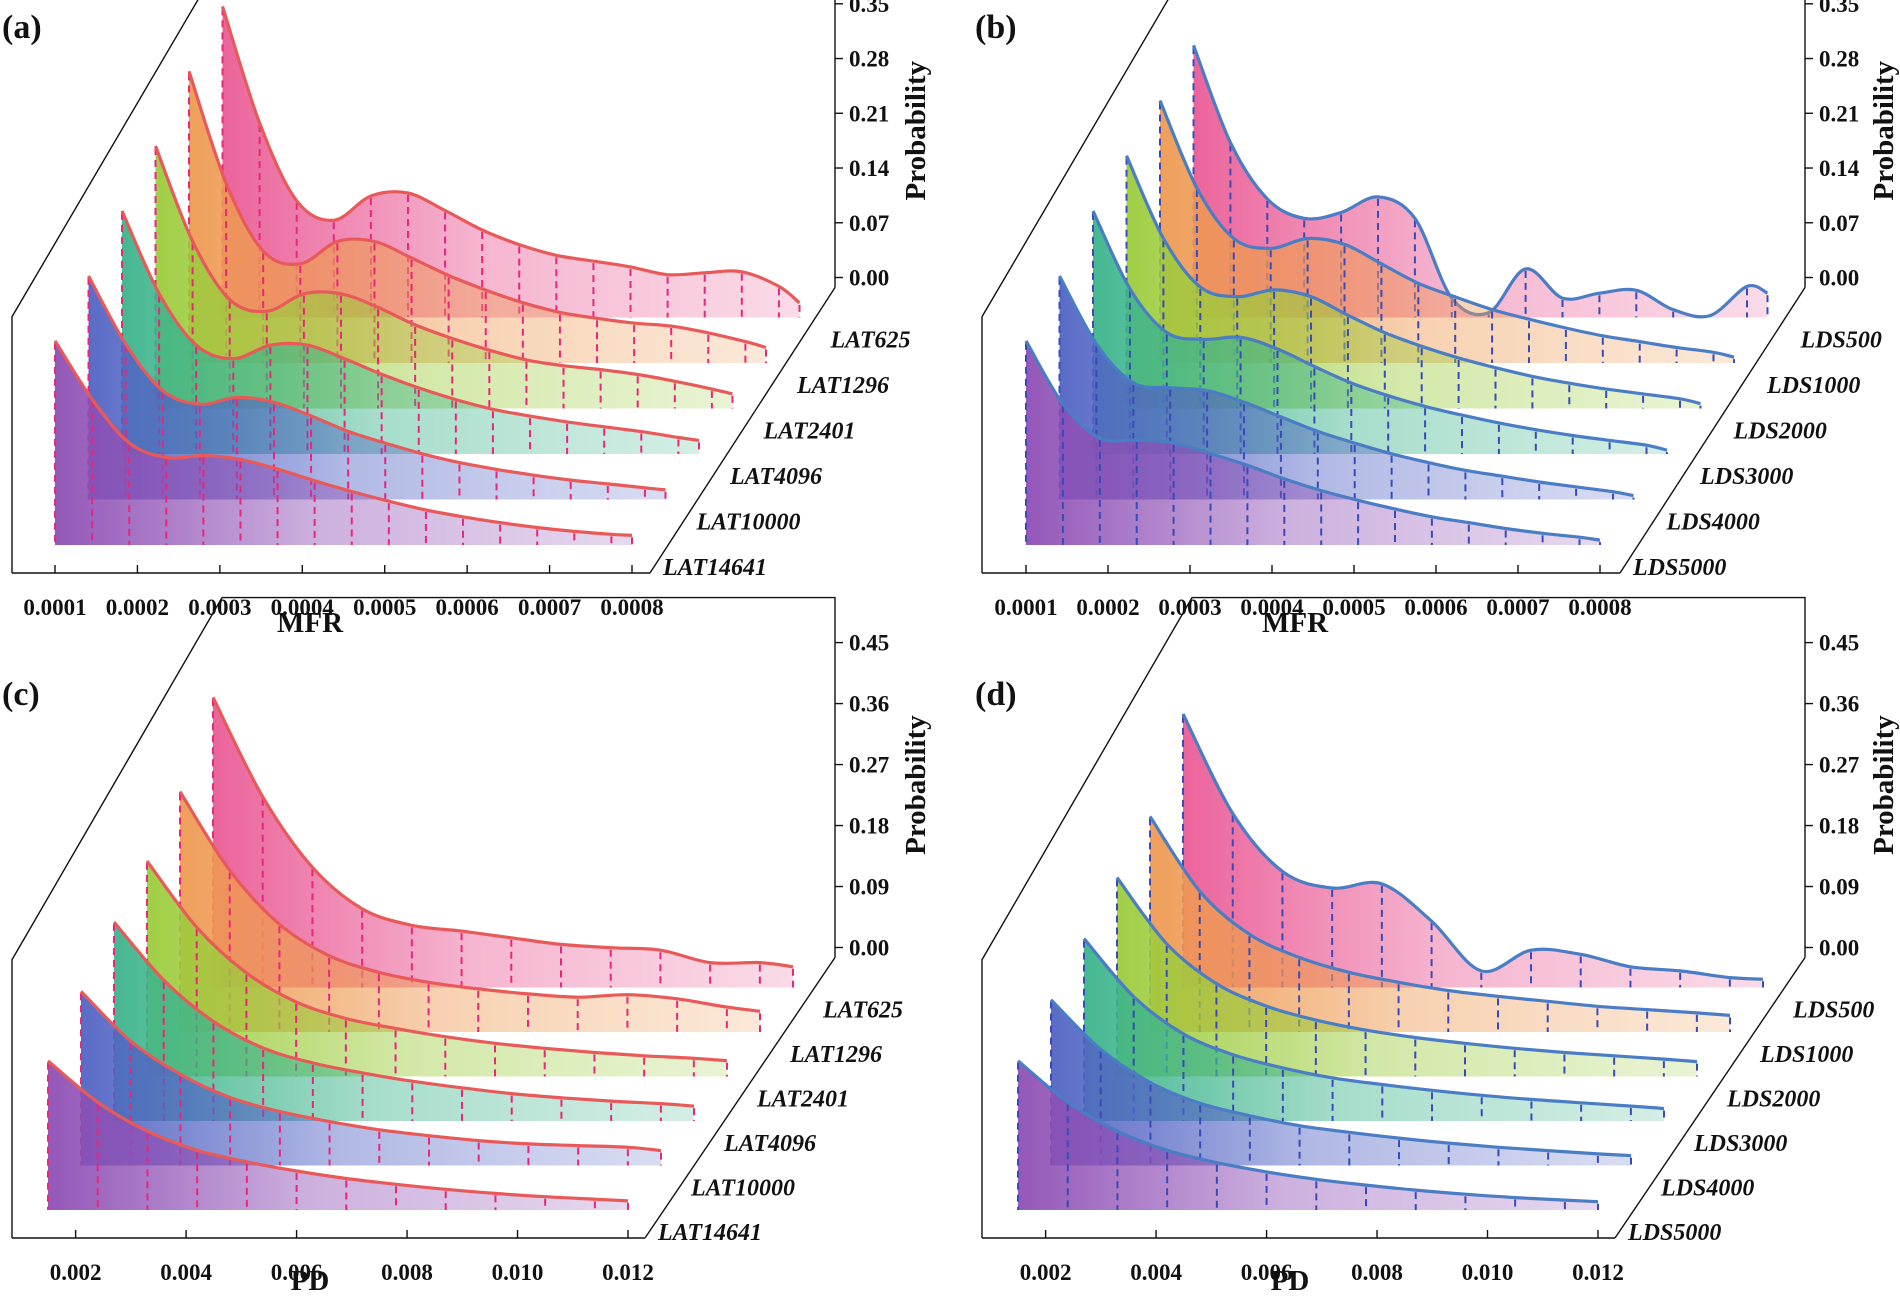 This screenshot has width=1900, height=1296. Describe the element at coordinates (709, 1233) in the screenshot. I see `series-label: LAT14641` at that location.